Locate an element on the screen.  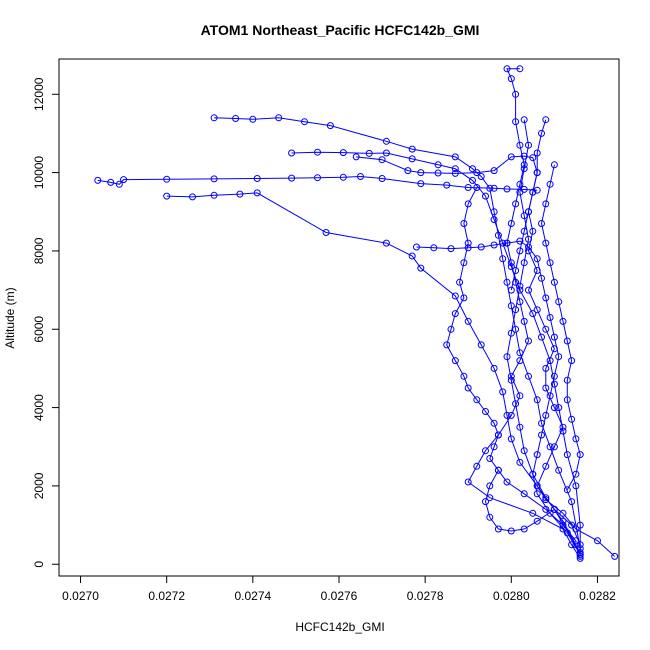
y-tick-label: 0 is located at coordinates (39, 564).